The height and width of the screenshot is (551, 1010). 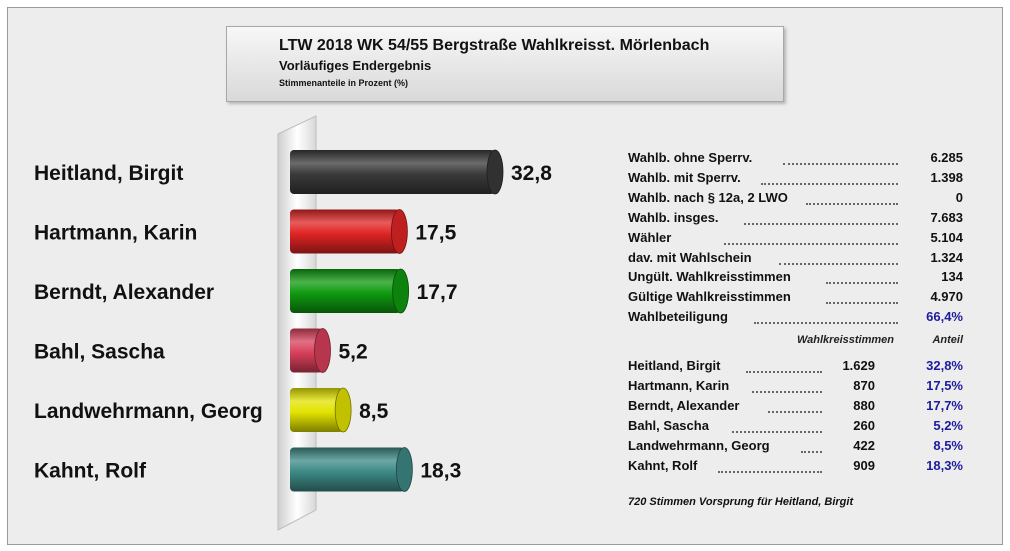 What do you see at coordinates (709, 277) in the screenshot?
I see `stat-label: Ungült. Wahlkreisstimmen` at bounding box center [709, 277].